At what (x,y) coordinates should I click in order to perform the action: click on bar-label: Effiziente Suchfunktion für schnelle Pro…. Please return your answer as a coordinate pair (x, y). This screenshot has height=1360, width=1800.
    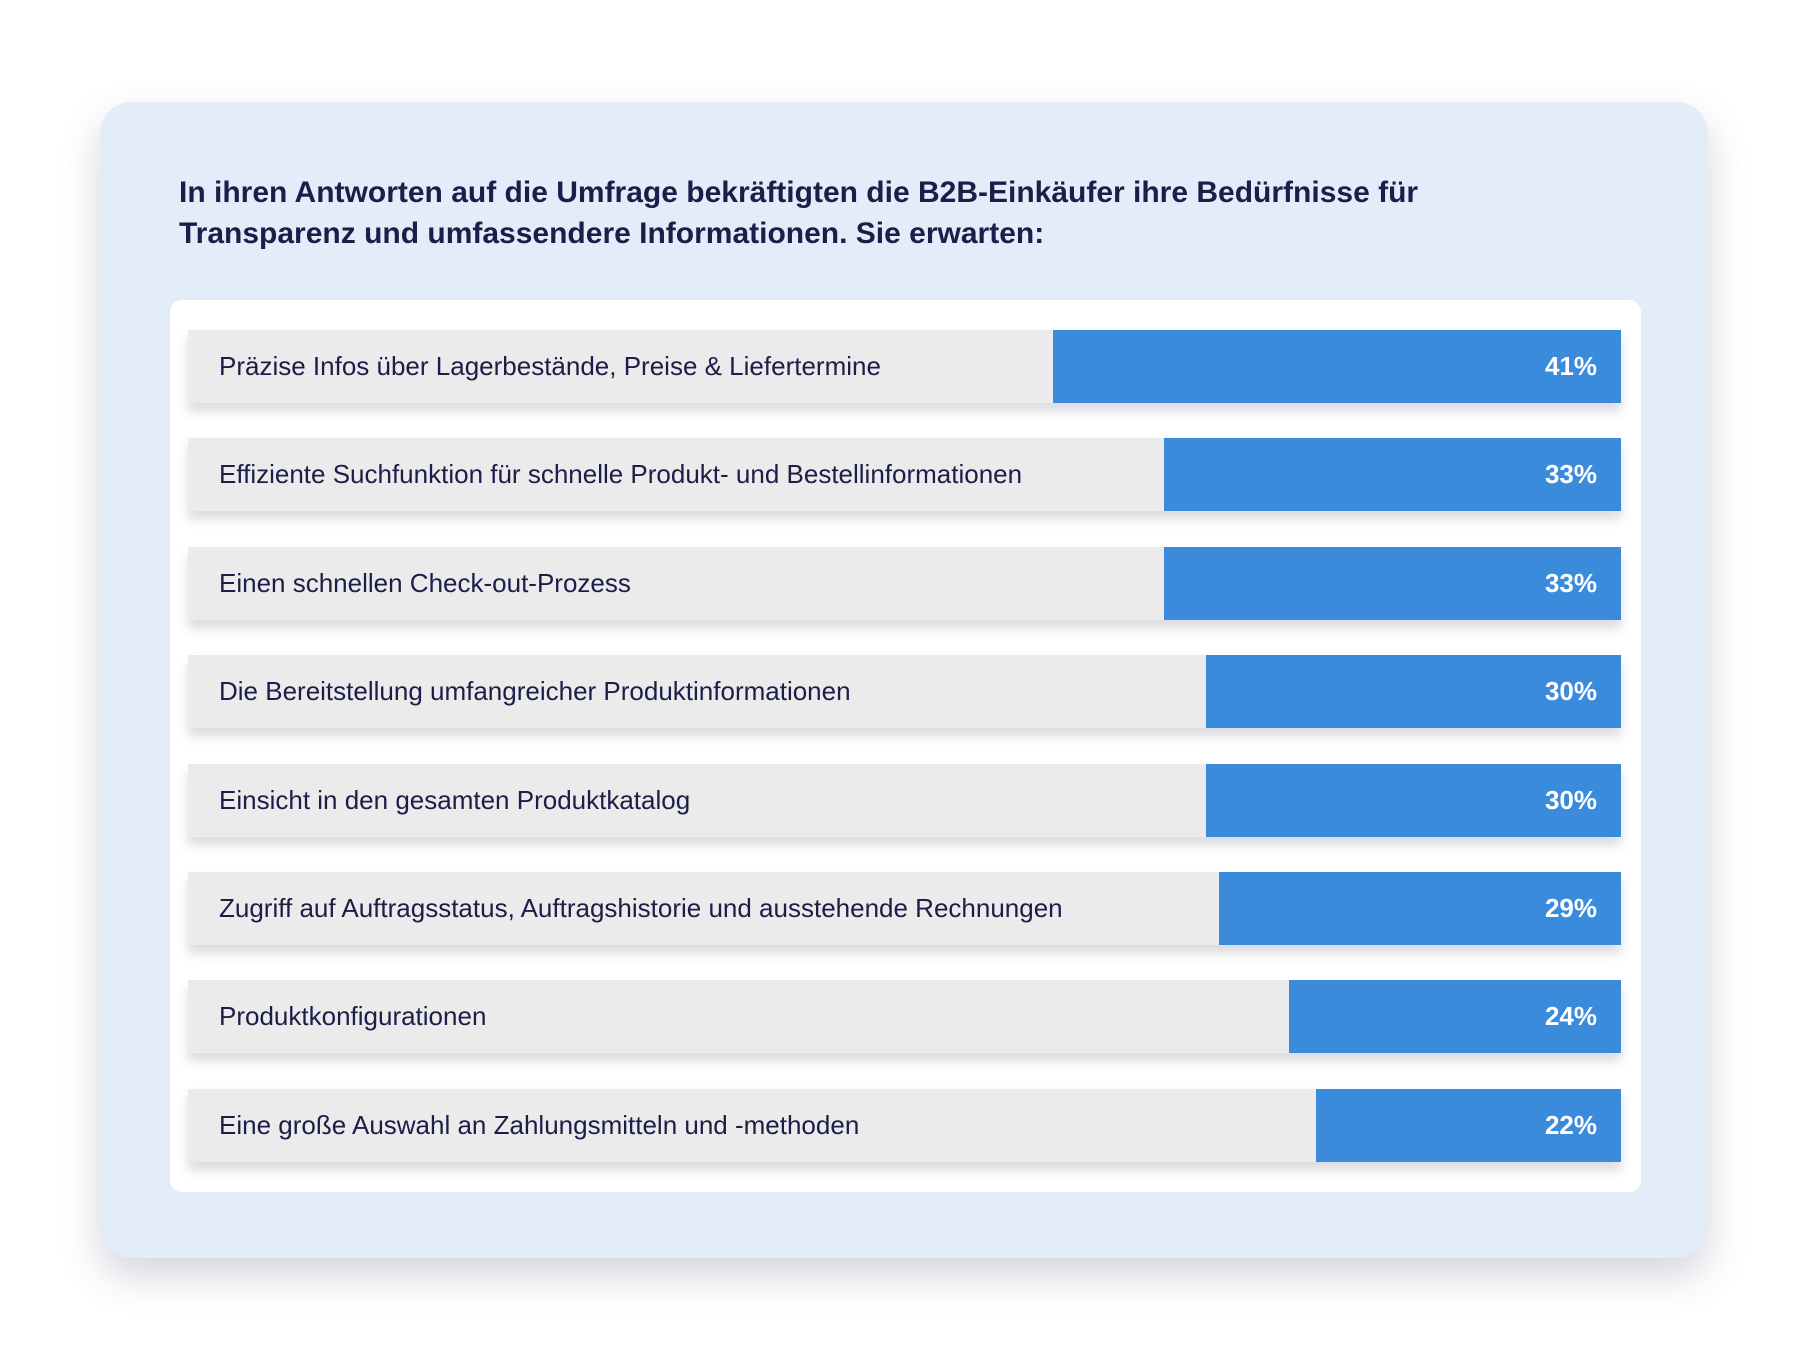
    Looking at the image, I should click on (621, 474).